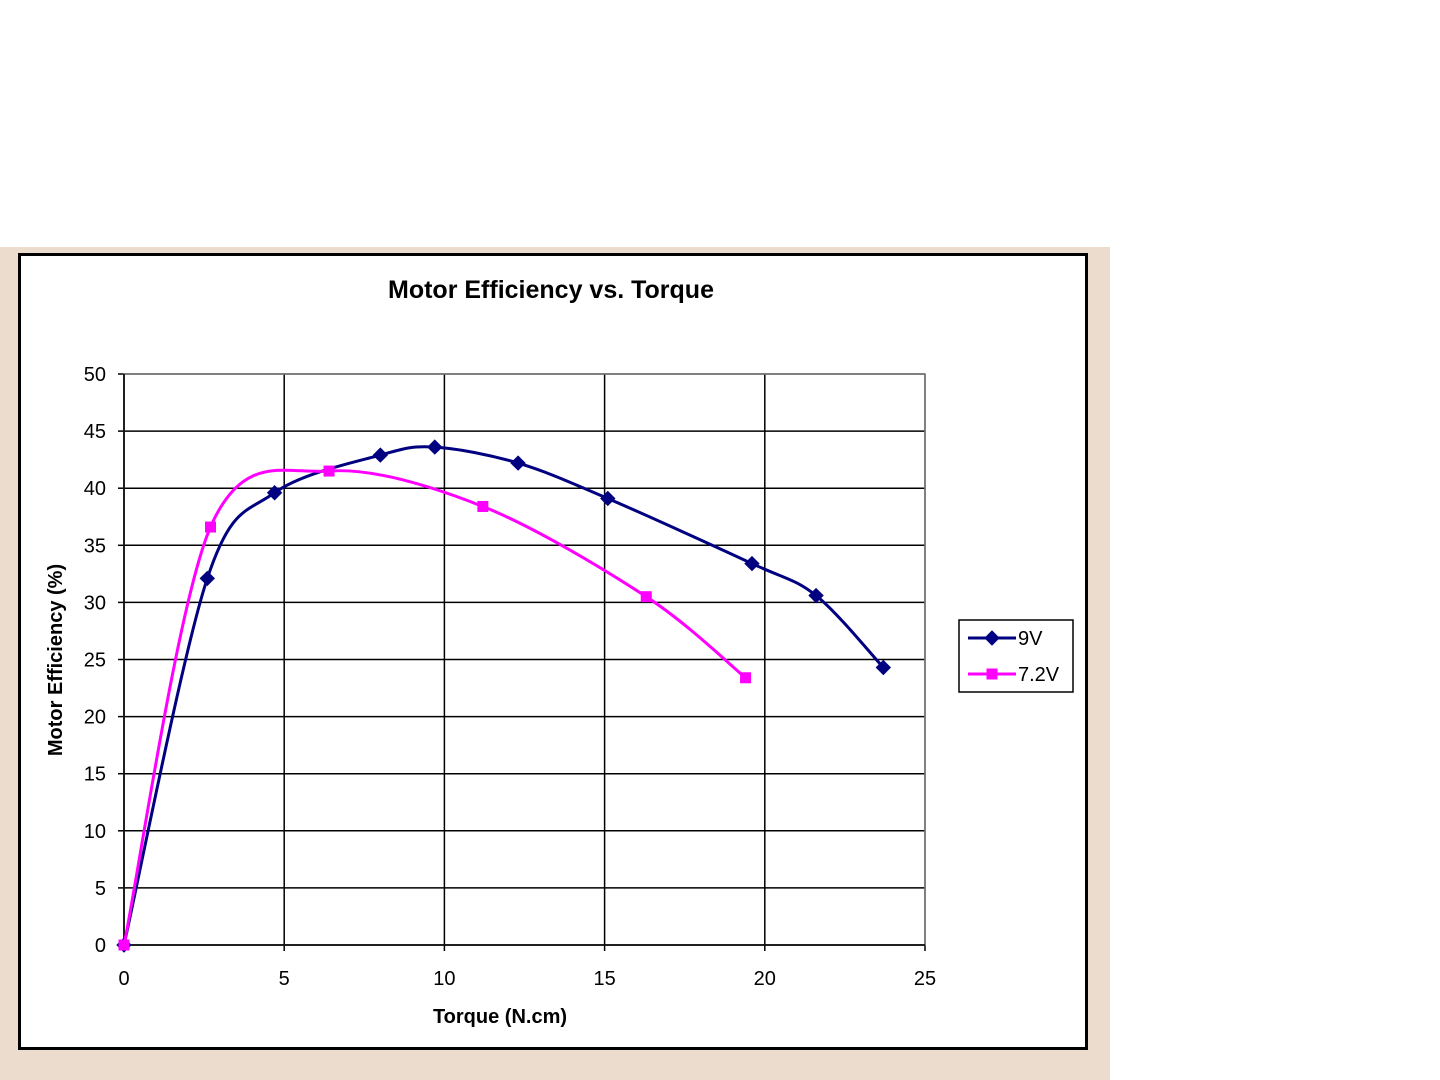 The image size is (1440, 1080). What do you see at coordinates (100, 889) in the screenshot?
I see `y-tick-label: 5` at bounding box center [100, 889].